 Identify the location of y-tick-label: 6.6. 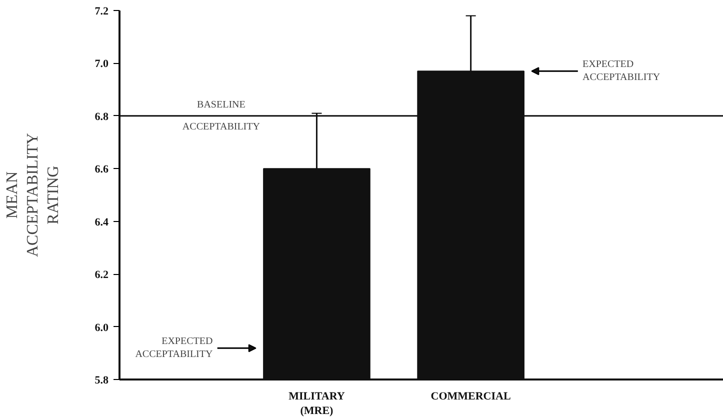
(101, 170).